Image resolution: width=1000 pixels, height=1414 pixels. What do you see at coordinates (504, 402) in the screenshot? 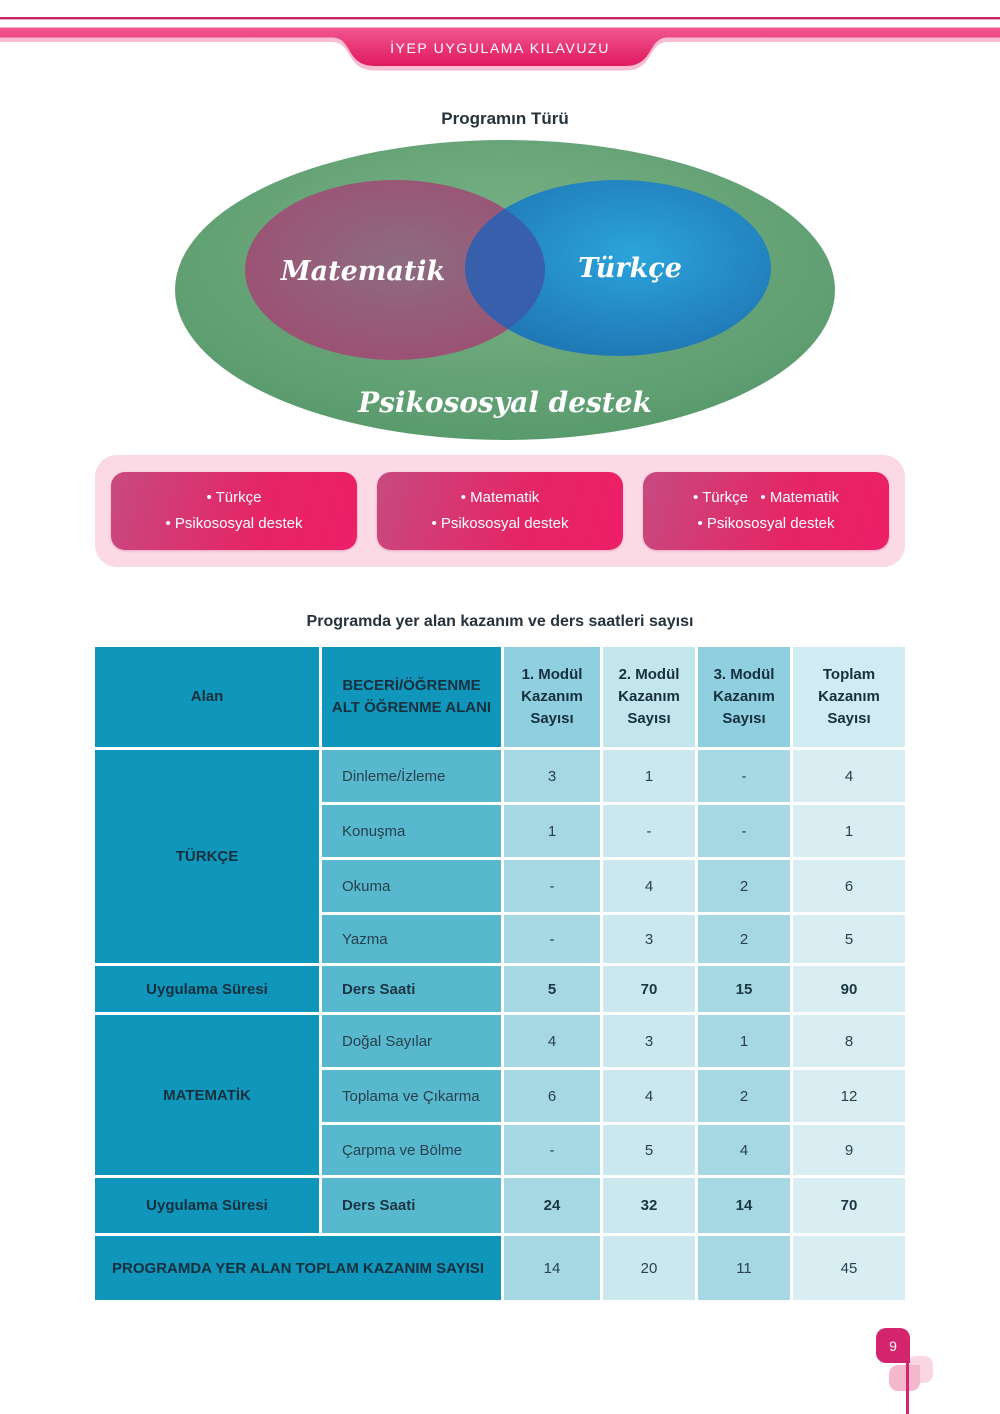
I see `venn-outer-label: Psikososyal destek` at bounding box center [504, 402].